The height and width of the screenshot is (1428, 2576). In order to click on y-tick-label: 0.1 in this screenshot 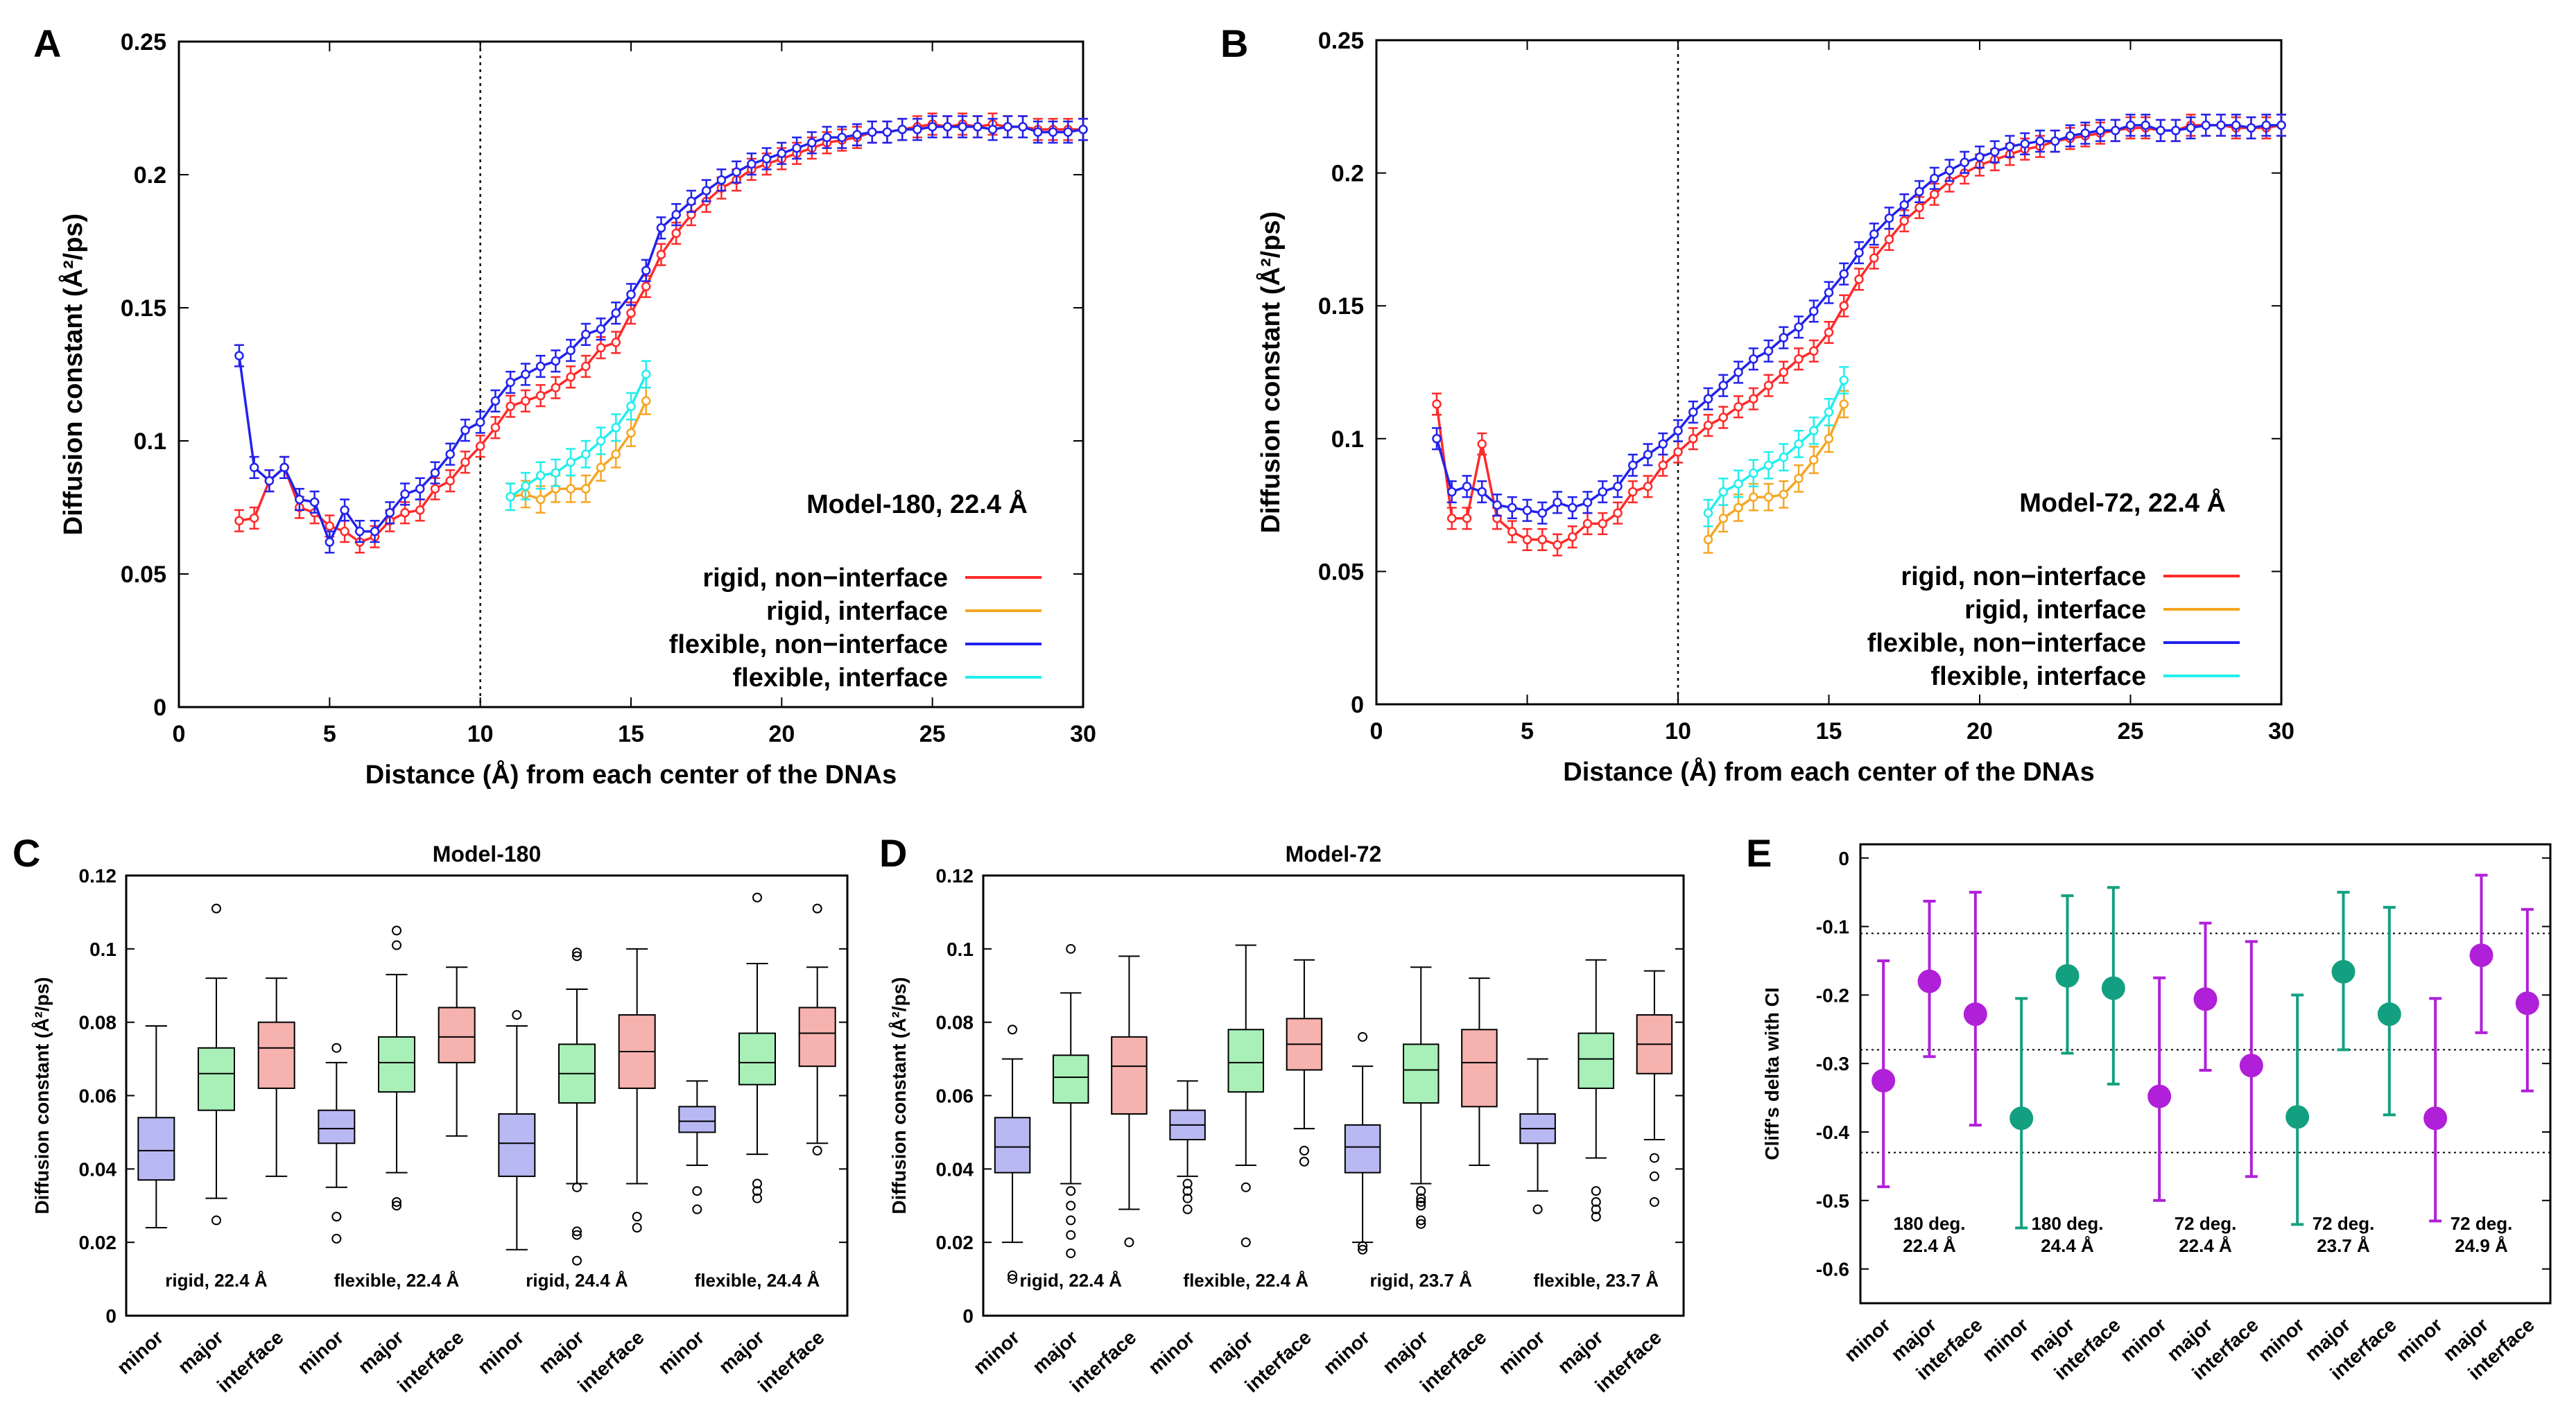, I will do `click(150, 441)`.